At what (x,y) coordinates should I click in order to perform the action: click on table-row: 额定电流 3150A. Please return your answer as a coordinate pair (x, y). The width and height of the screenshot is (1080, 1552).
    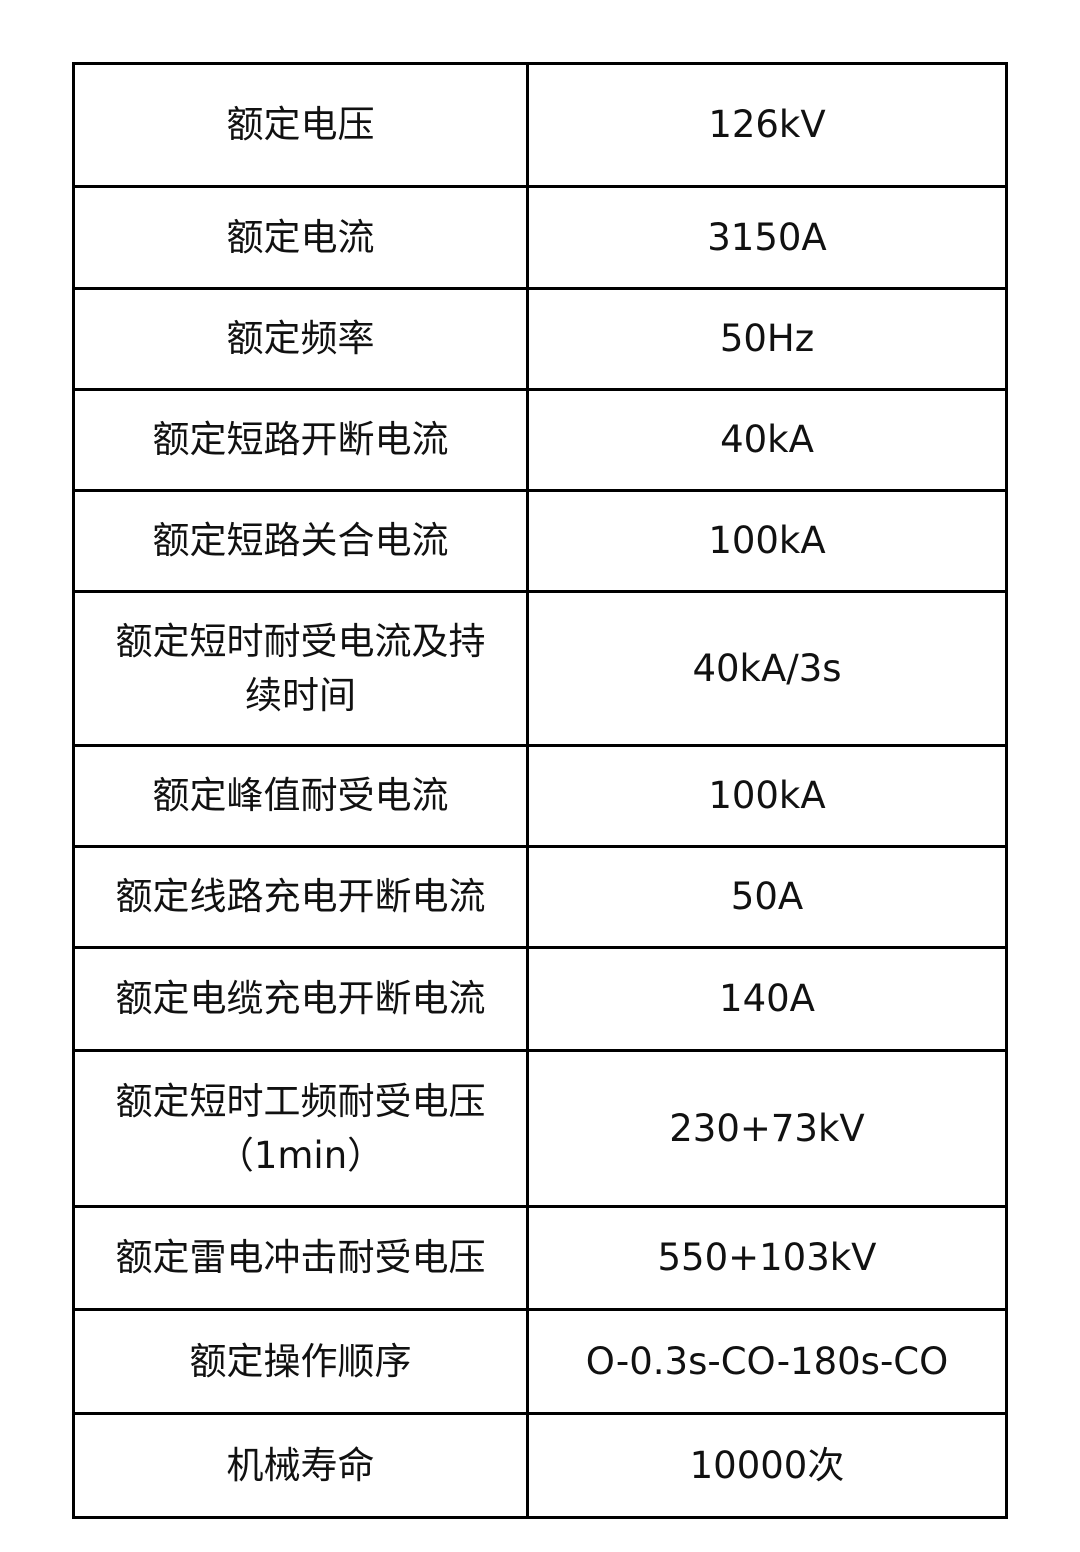
    Looking at the image, I should click on (540, 237).